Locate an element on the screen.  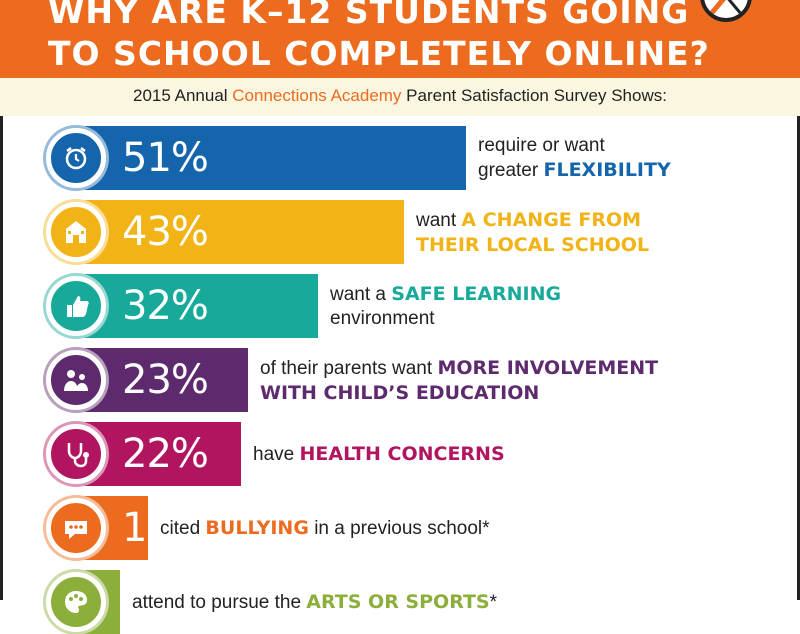
subtitle-prefix: 2015 Annual is located at coordinates (183, 95).